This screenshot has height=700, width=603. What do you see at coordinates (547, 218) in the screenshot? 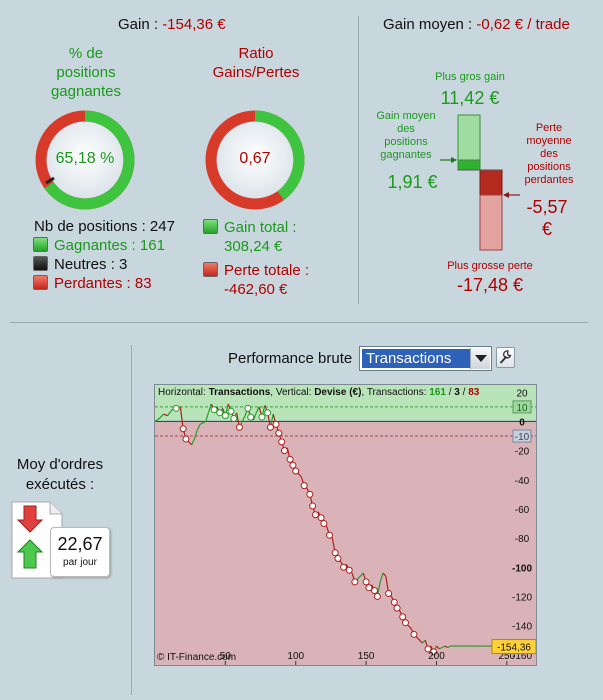
I see `perte-moyenne-value: -5,57 €` at bounding box center [547, 218].